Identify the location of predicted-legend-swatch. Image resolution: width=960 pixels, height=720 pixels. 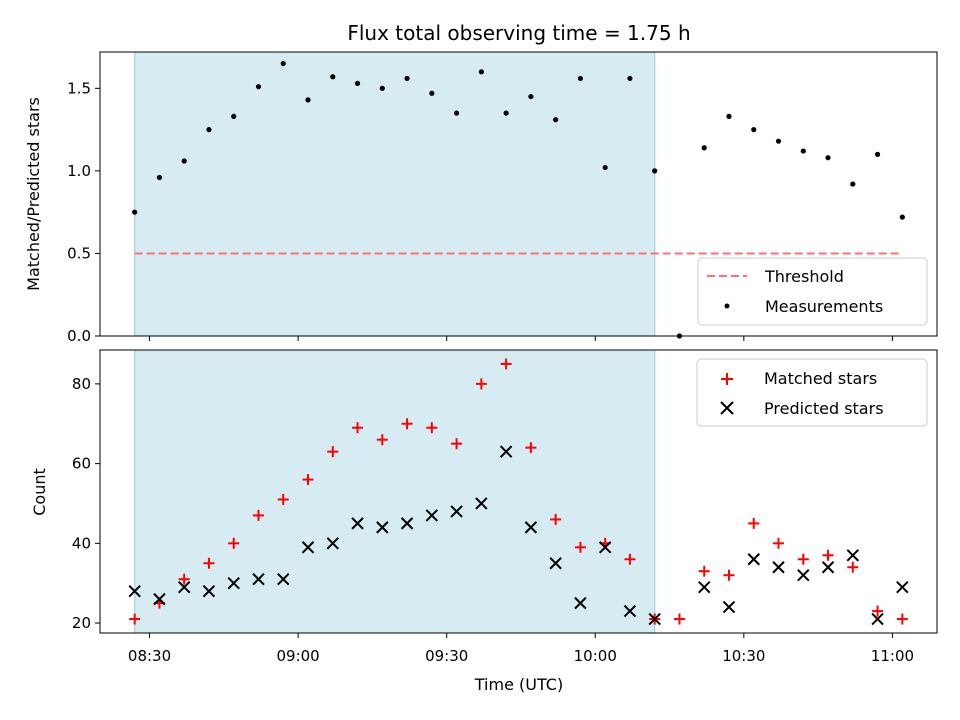
(727, 408).